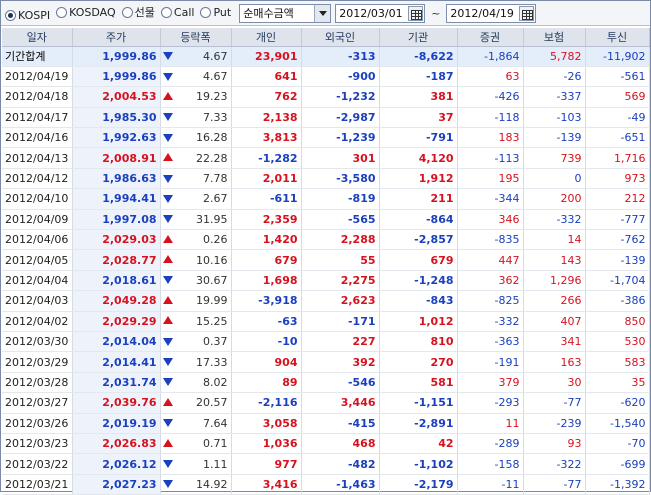 This screenshot has height=495, width=651. I want to click on insurance-cell: 5,782, so click(554, 56).